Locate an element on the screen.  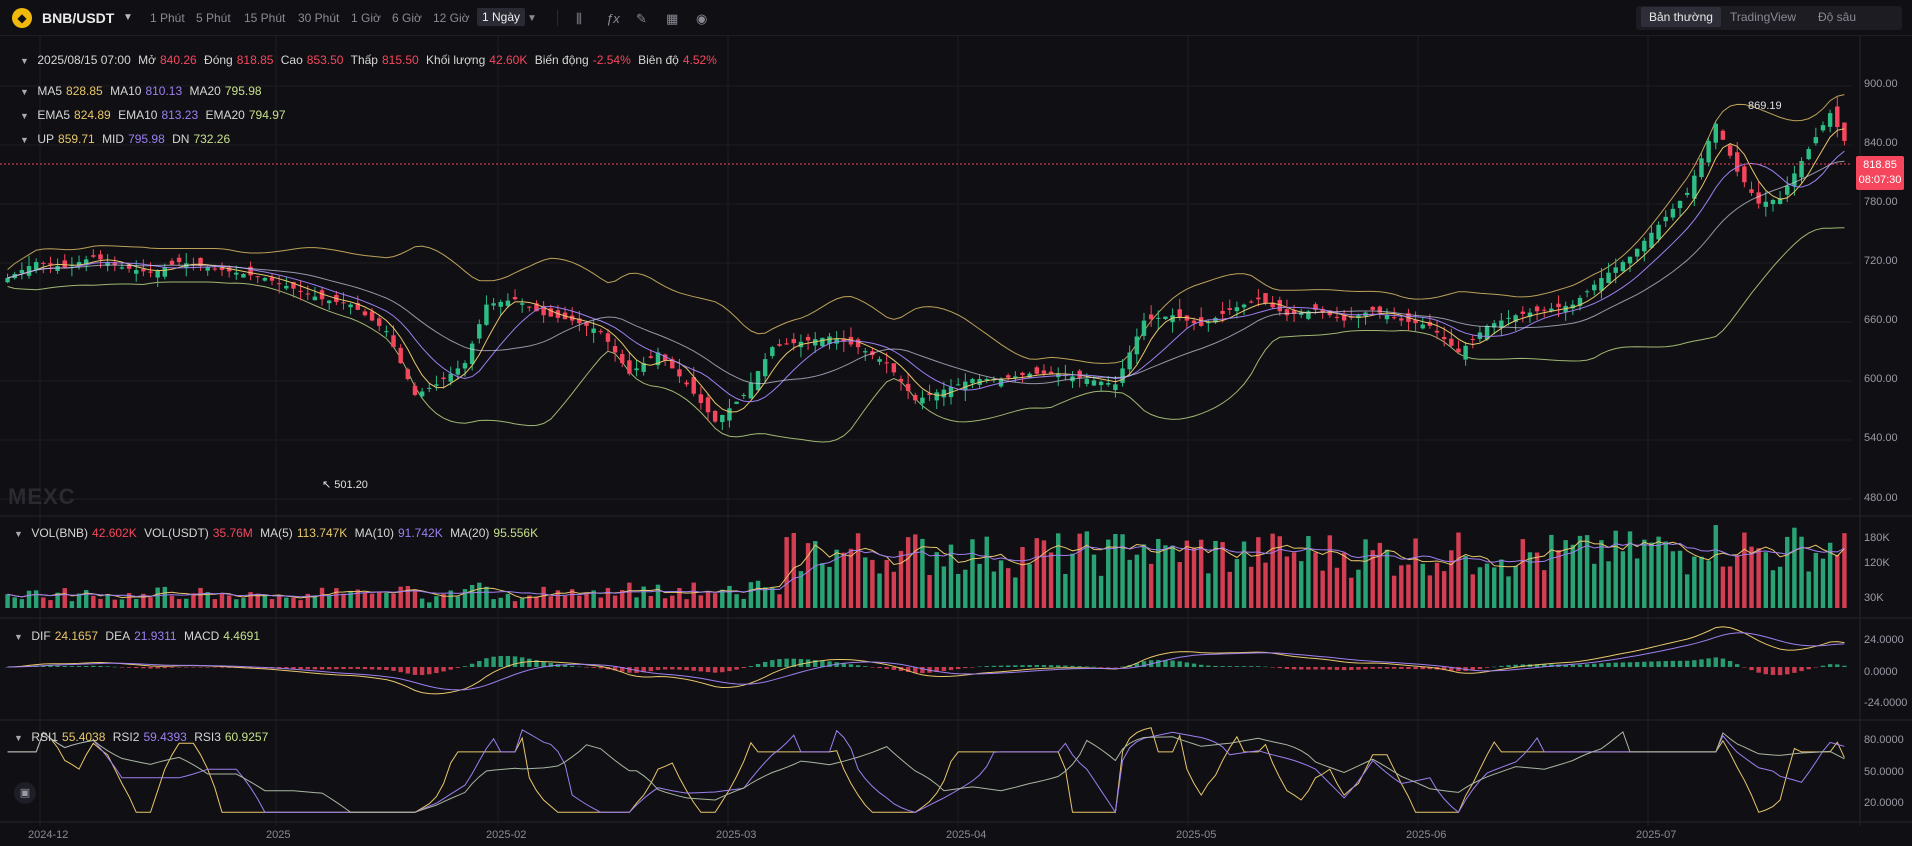
tf-1m: 1 Phút is located at coordinates (167, 18).